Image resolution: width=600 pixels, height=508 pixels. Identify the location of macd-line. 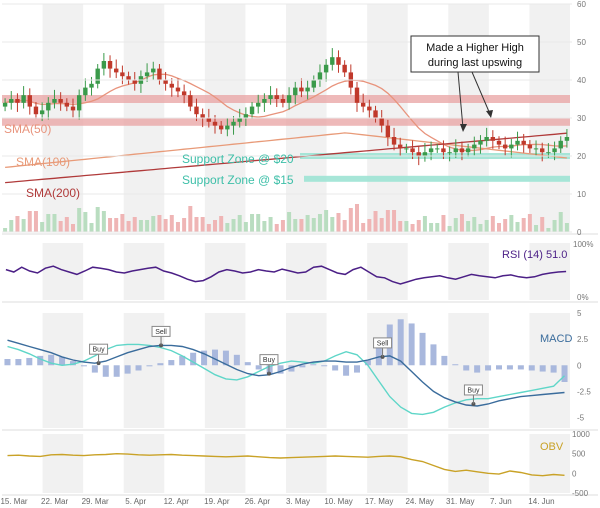
(286, 373).